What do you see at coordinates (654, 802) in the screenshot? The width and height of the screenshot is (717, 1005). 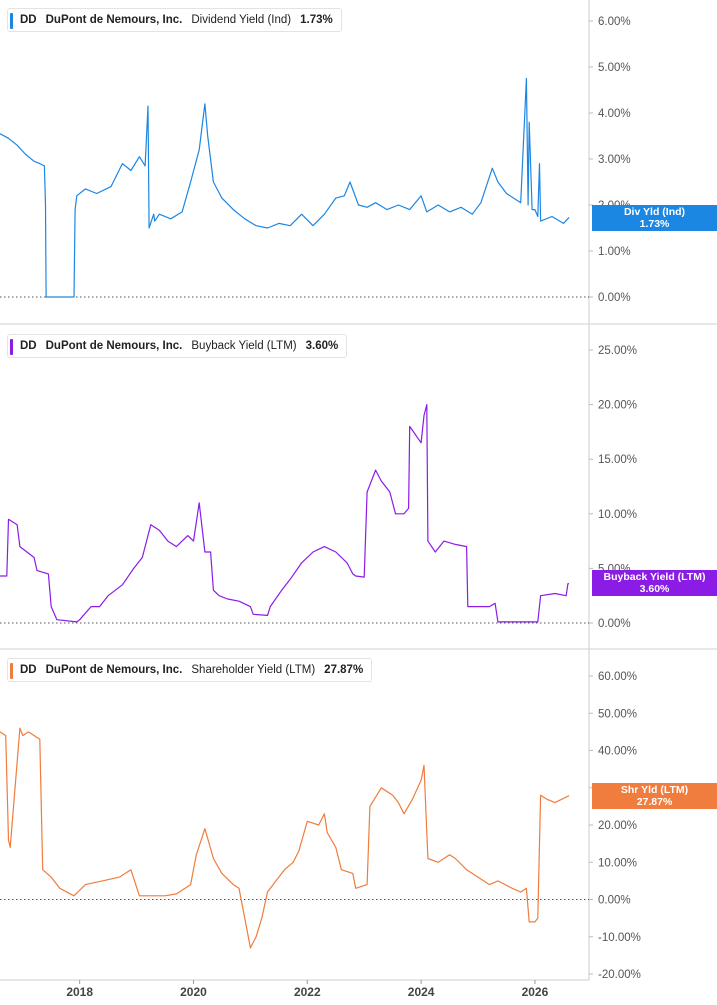 I see `value-tag-value: 27.87%` at bounding box center [654, 802].